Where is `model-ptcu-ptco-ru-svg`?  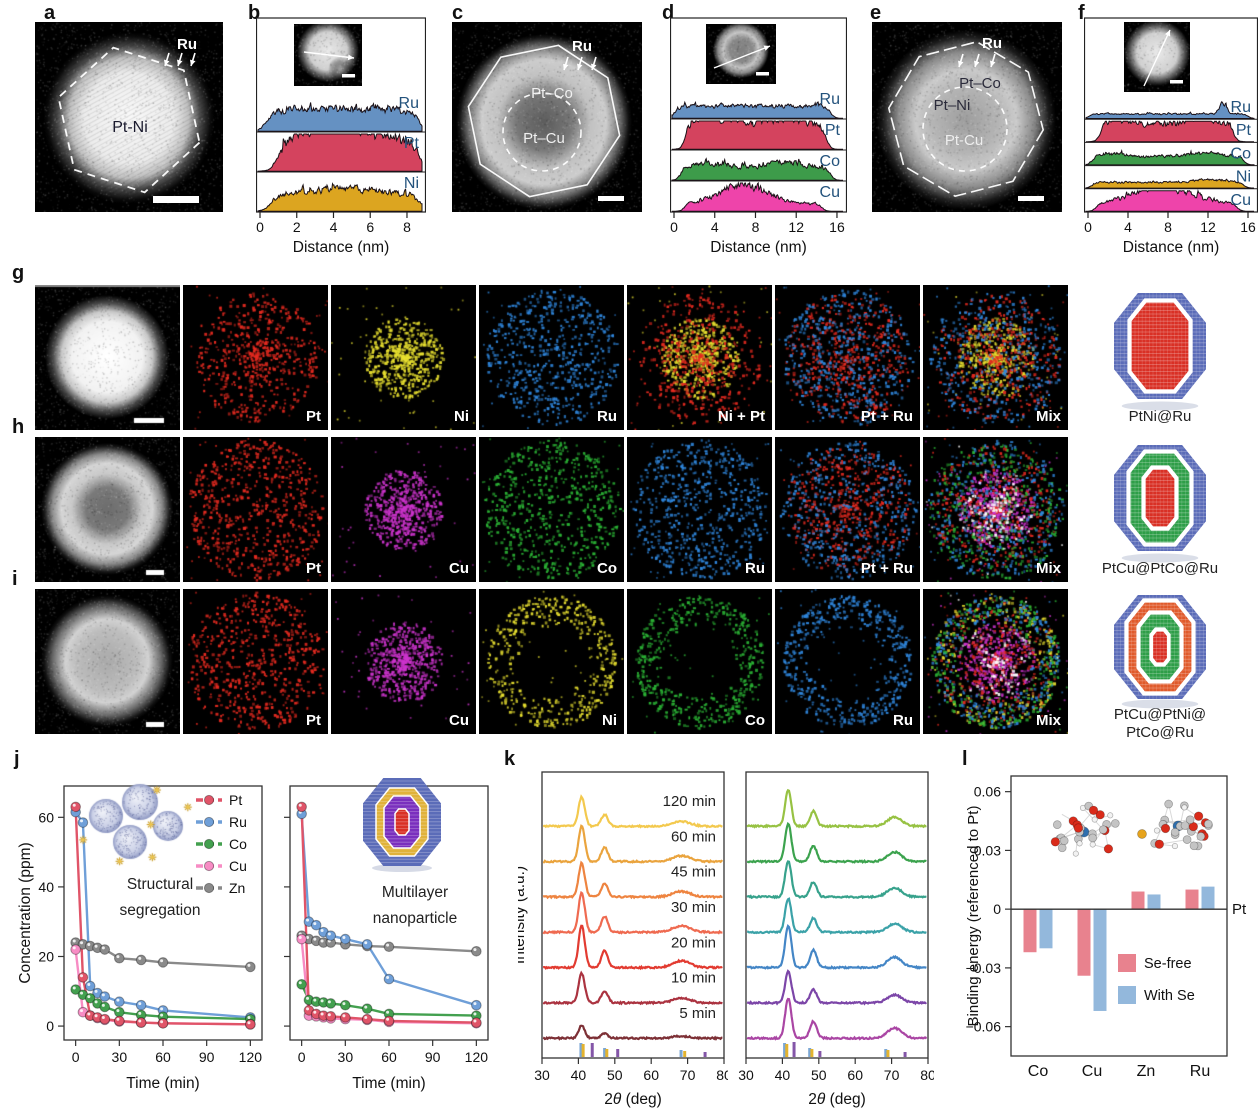 model-ptcu-ptco-ru-svg is located at coordinates (1160, 504).